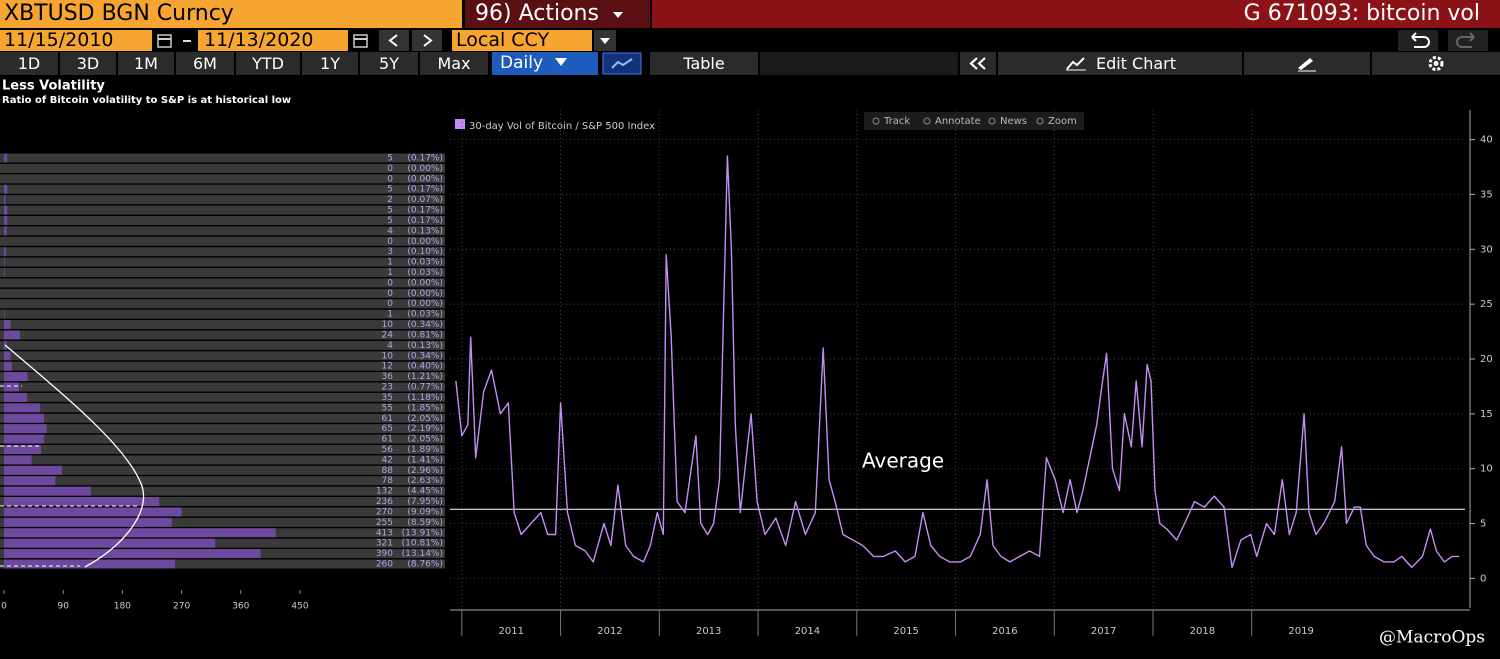 The image size is (1500, 659). What do you see at coordinates (605, 40) in the screenshot?
I see `currency-dropdown` at bounding box center [605, 40].